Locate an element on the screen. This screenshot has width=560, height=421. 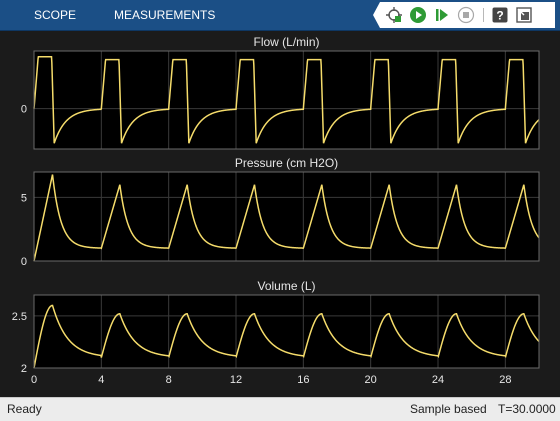
y-tick-label: 5 is located at coordinates (24, 198).